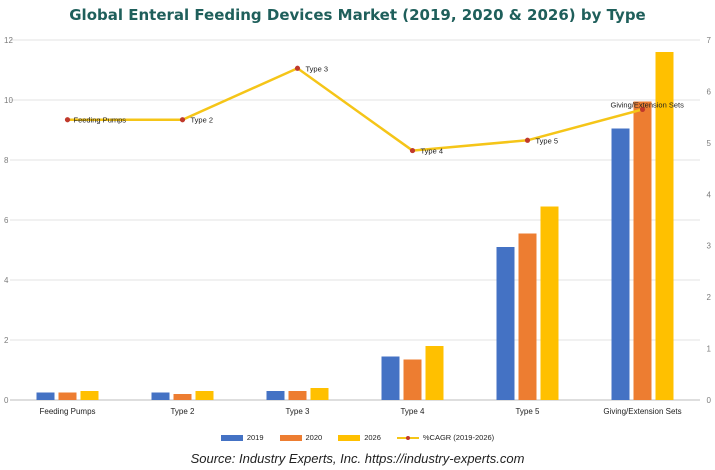  I want to click on y2-tick-label: 6, so click(709, 91).